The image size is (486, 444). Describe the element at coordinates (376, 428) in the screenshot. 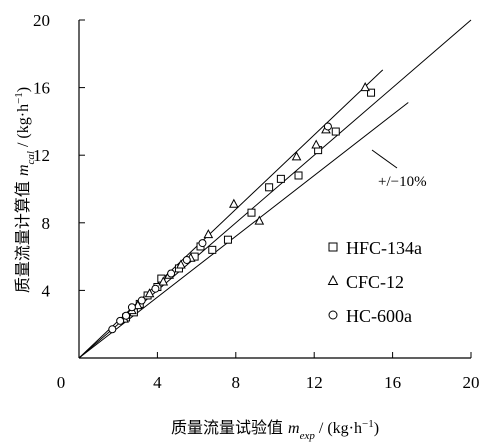

I see `x-axis-unit-close: )` at that location.